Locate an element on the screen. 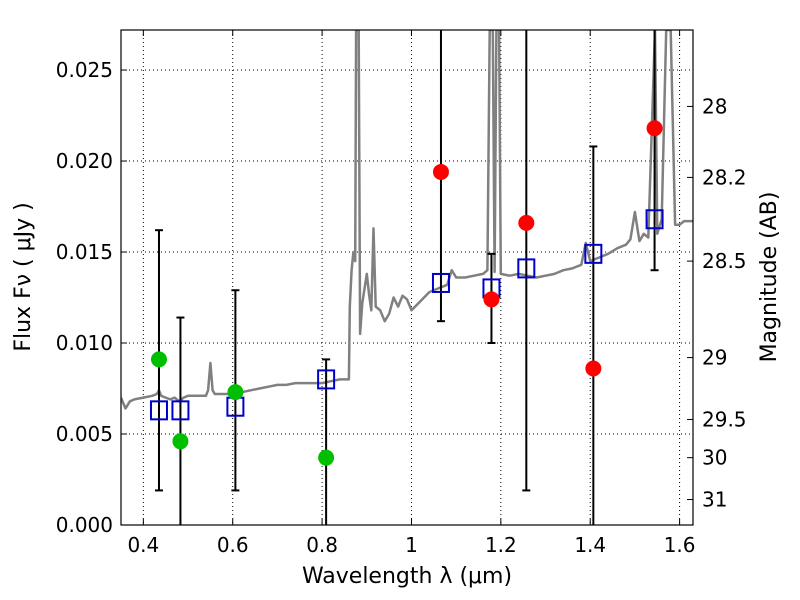 The image size is (800, 600). y-tick-label: 0.025 is located at coordinates (84, 70).